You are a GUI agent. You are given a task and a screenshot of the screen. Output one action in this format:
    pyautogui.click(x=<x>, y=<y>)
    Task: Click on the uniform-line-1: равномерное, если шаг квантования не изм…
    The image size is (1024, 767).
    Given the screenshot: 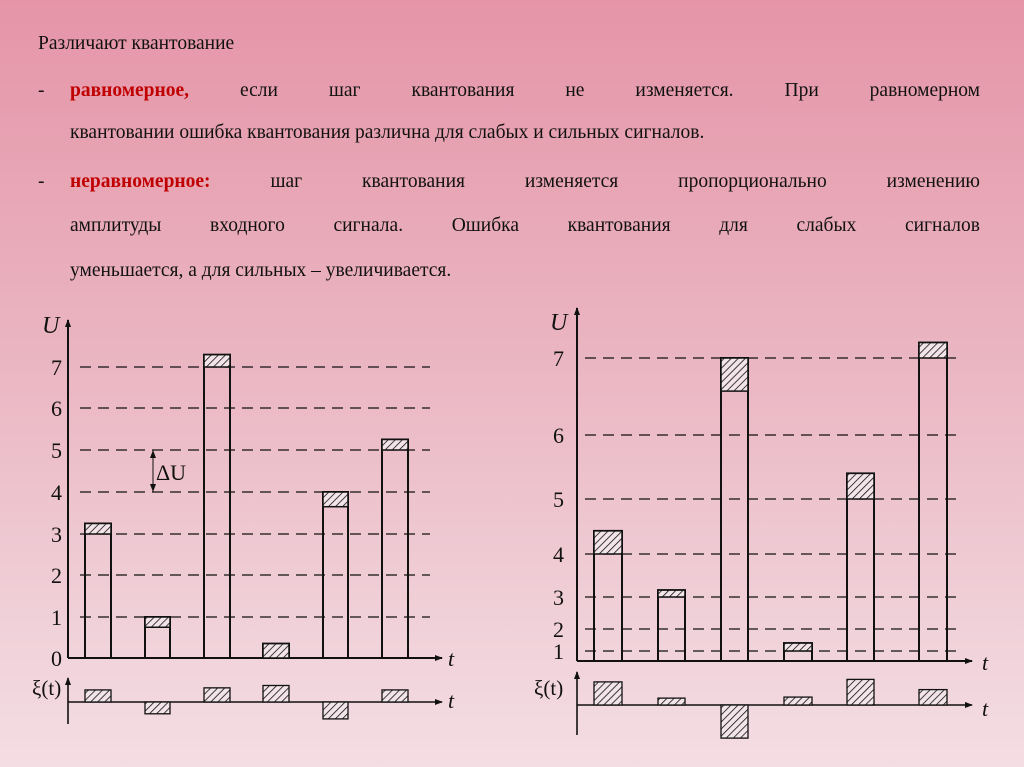 What is the action you would take?
    pyautogui.click(x=525, y=91)
    